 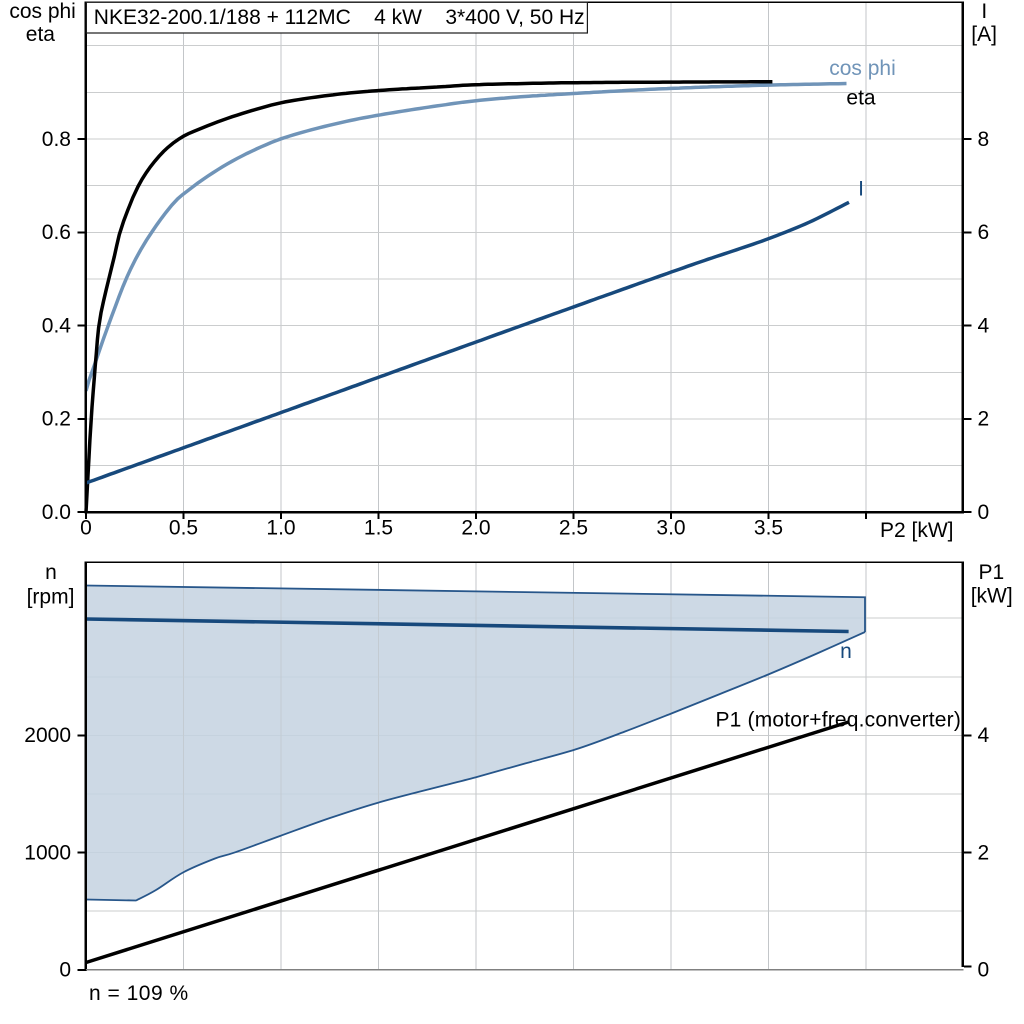 I want to click on svg-text: 8, so click(x=984, y=139).